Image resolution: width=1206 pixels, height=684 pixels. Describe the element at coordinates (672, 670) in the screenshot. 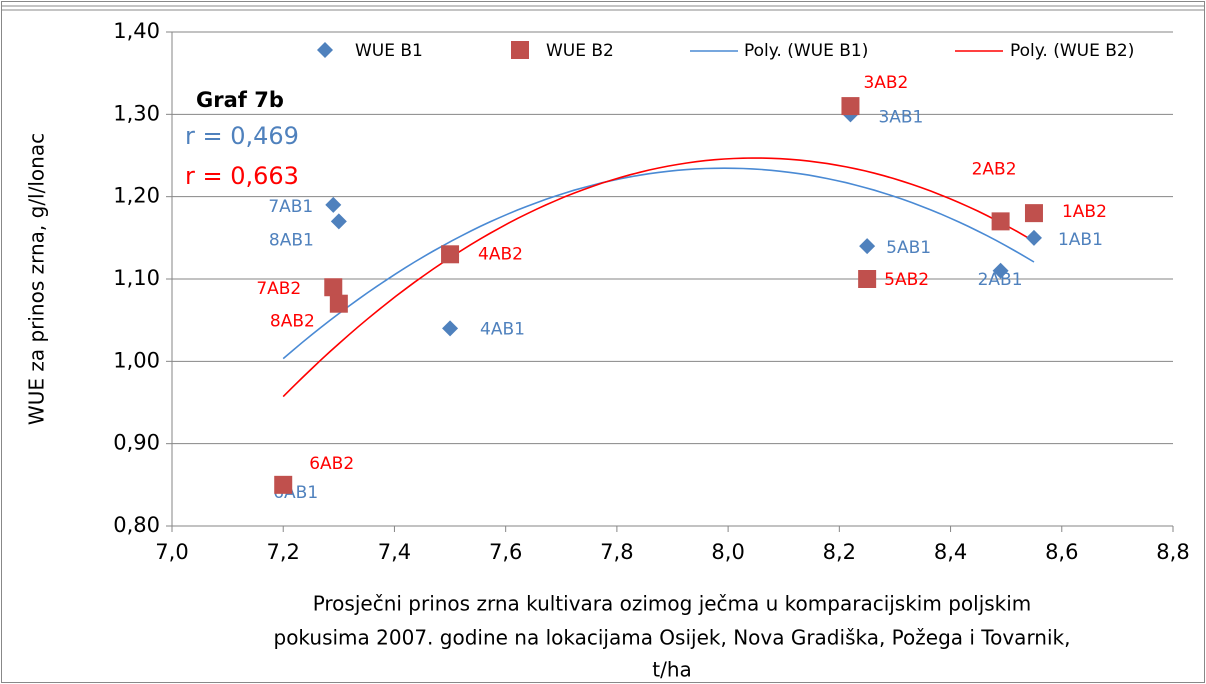

I see `x-axis-label: t/ha` at that location.